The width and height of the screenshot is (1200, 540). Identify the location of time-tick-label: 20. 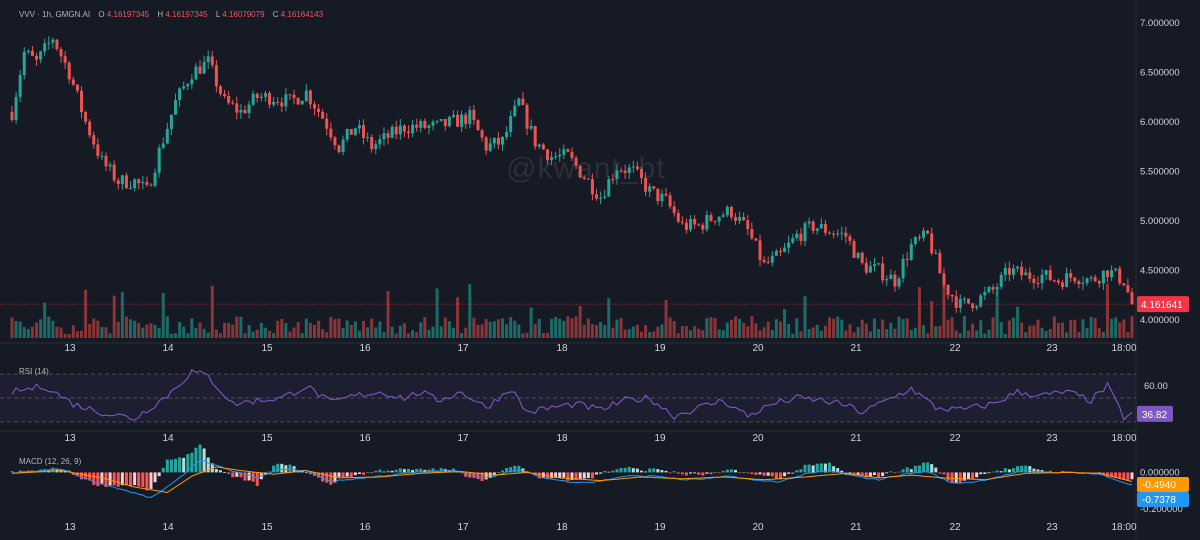
(758, 438).